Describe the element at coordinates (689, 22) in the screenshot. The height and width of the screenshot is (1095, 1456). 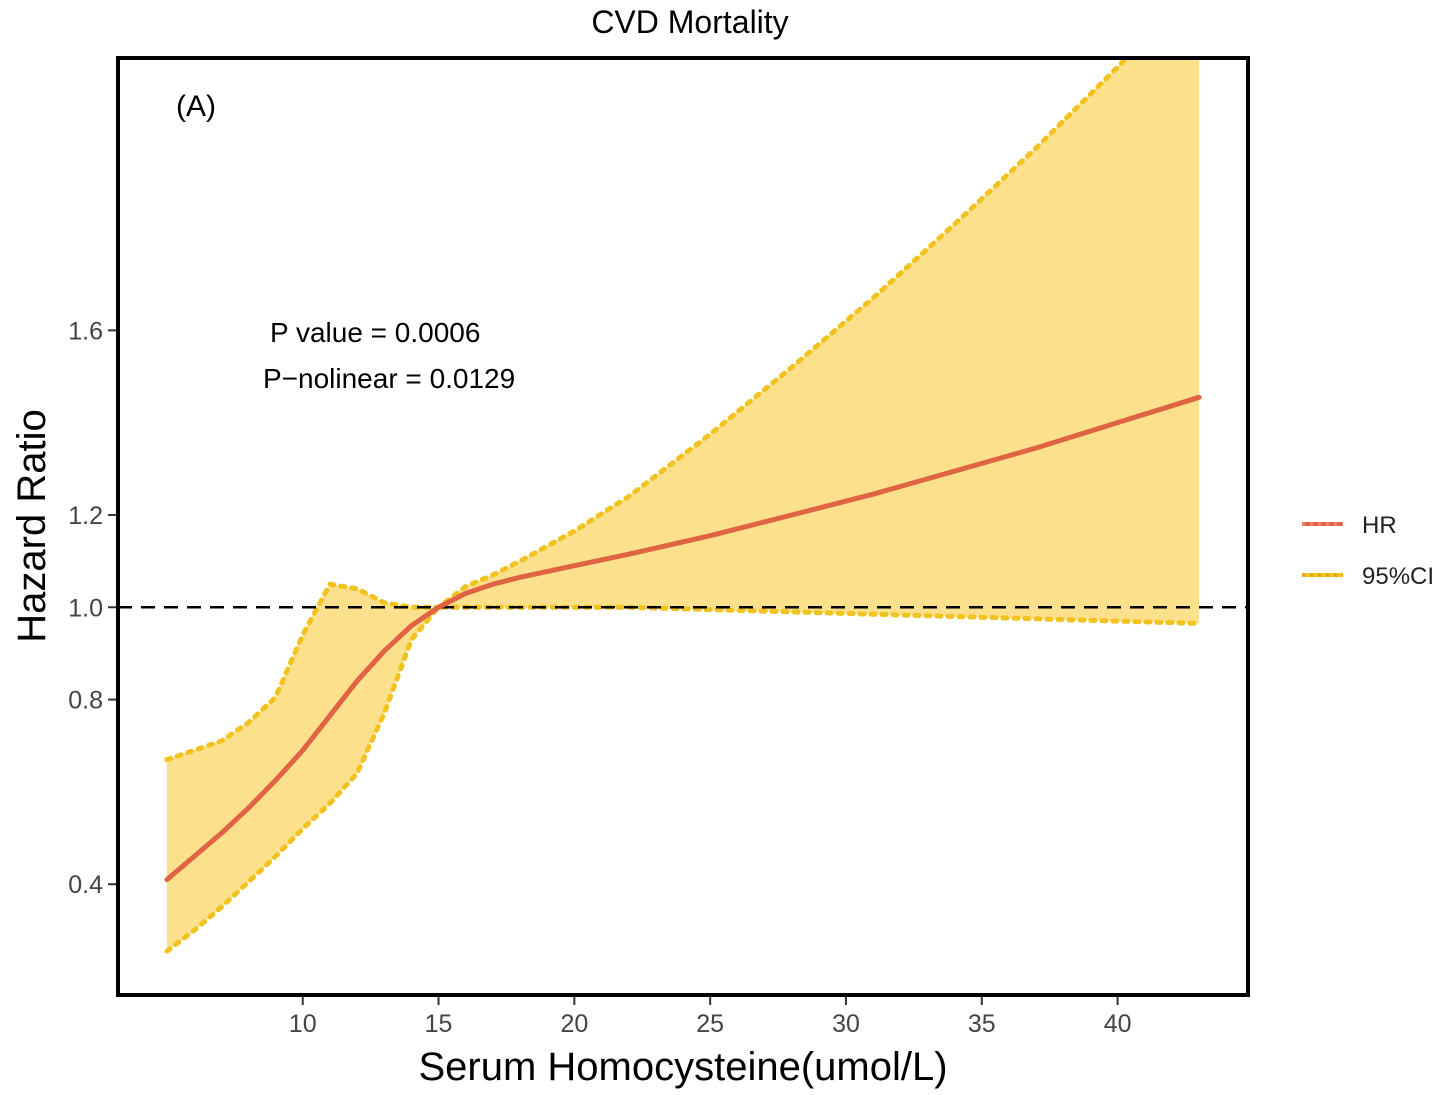
I see `chart-title: CVD Mortality` at that location.